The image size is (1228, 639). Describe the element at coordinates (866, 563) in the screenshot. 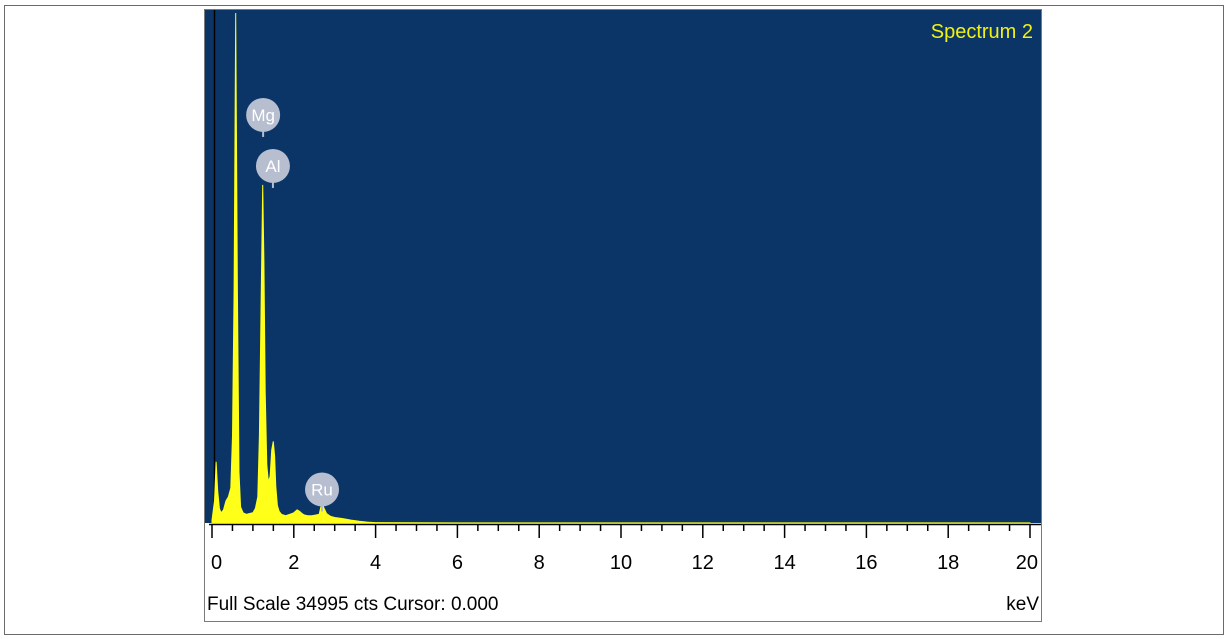

I see `x-tick-label: 16` at that location.